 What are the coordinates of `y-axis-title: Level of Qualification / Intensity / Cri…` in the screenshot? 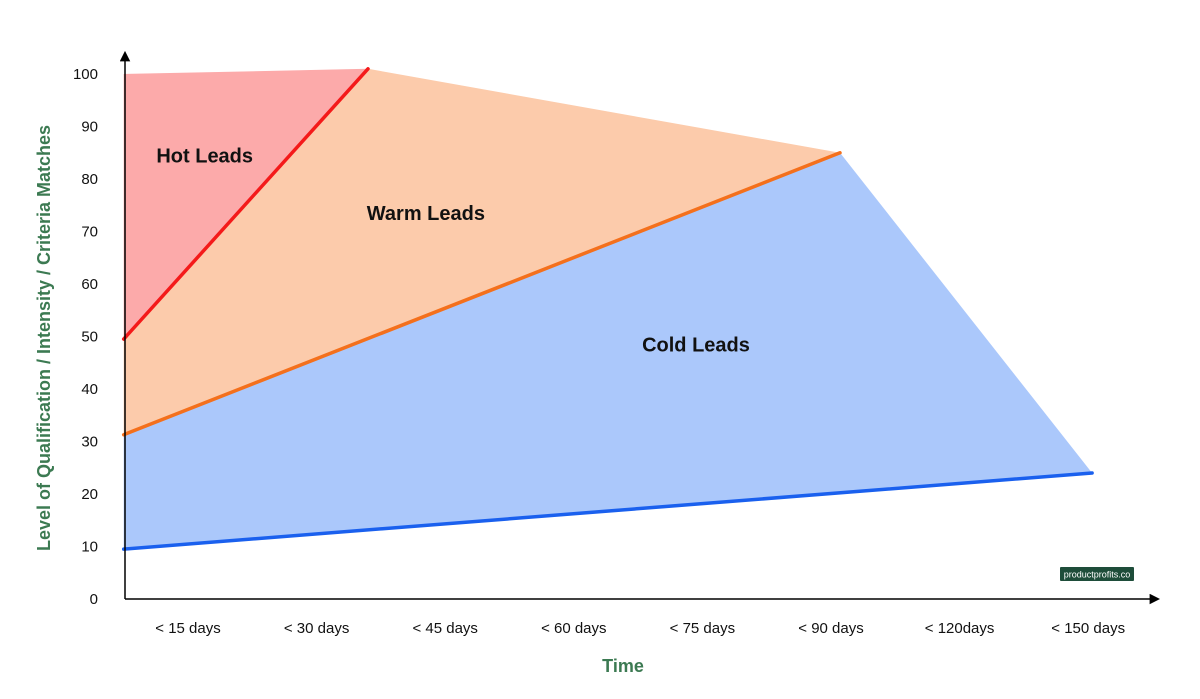 It's located at (44, 338).